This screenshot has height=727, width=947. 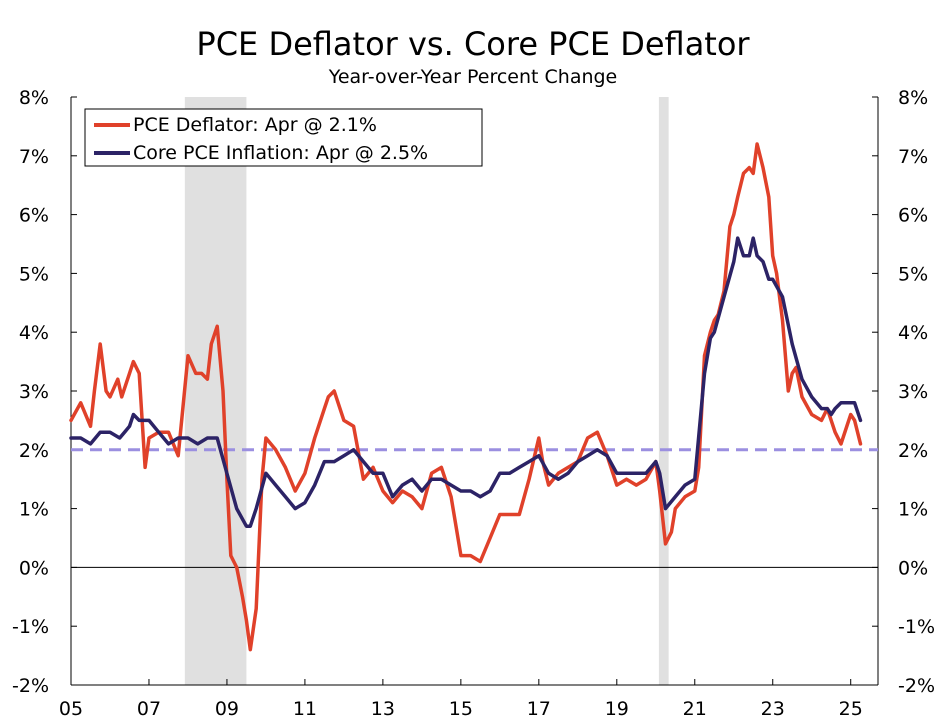 I want to click on y-tick-label-left: 2%, so click(x=34, y=451).